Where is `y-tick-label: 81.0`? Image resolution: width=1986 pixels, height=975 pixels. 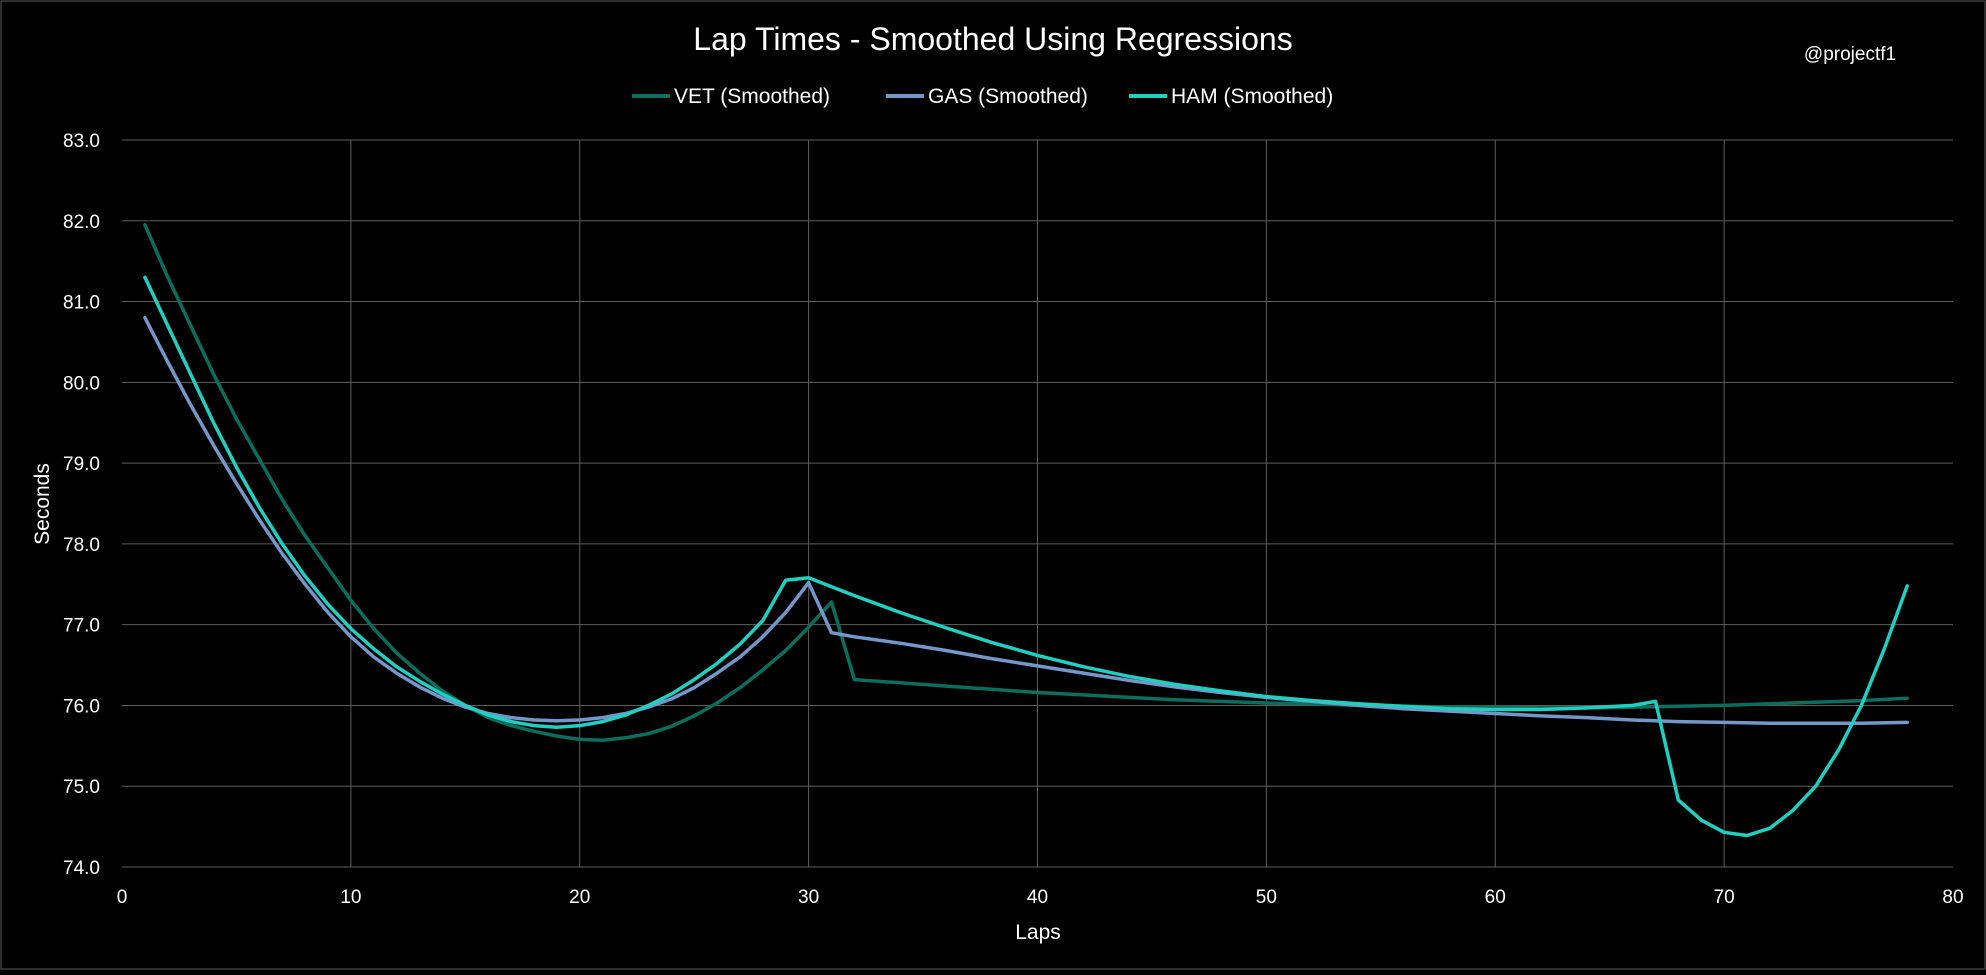 y-tick-label: 81.0 is located at coordinates (81, 303).